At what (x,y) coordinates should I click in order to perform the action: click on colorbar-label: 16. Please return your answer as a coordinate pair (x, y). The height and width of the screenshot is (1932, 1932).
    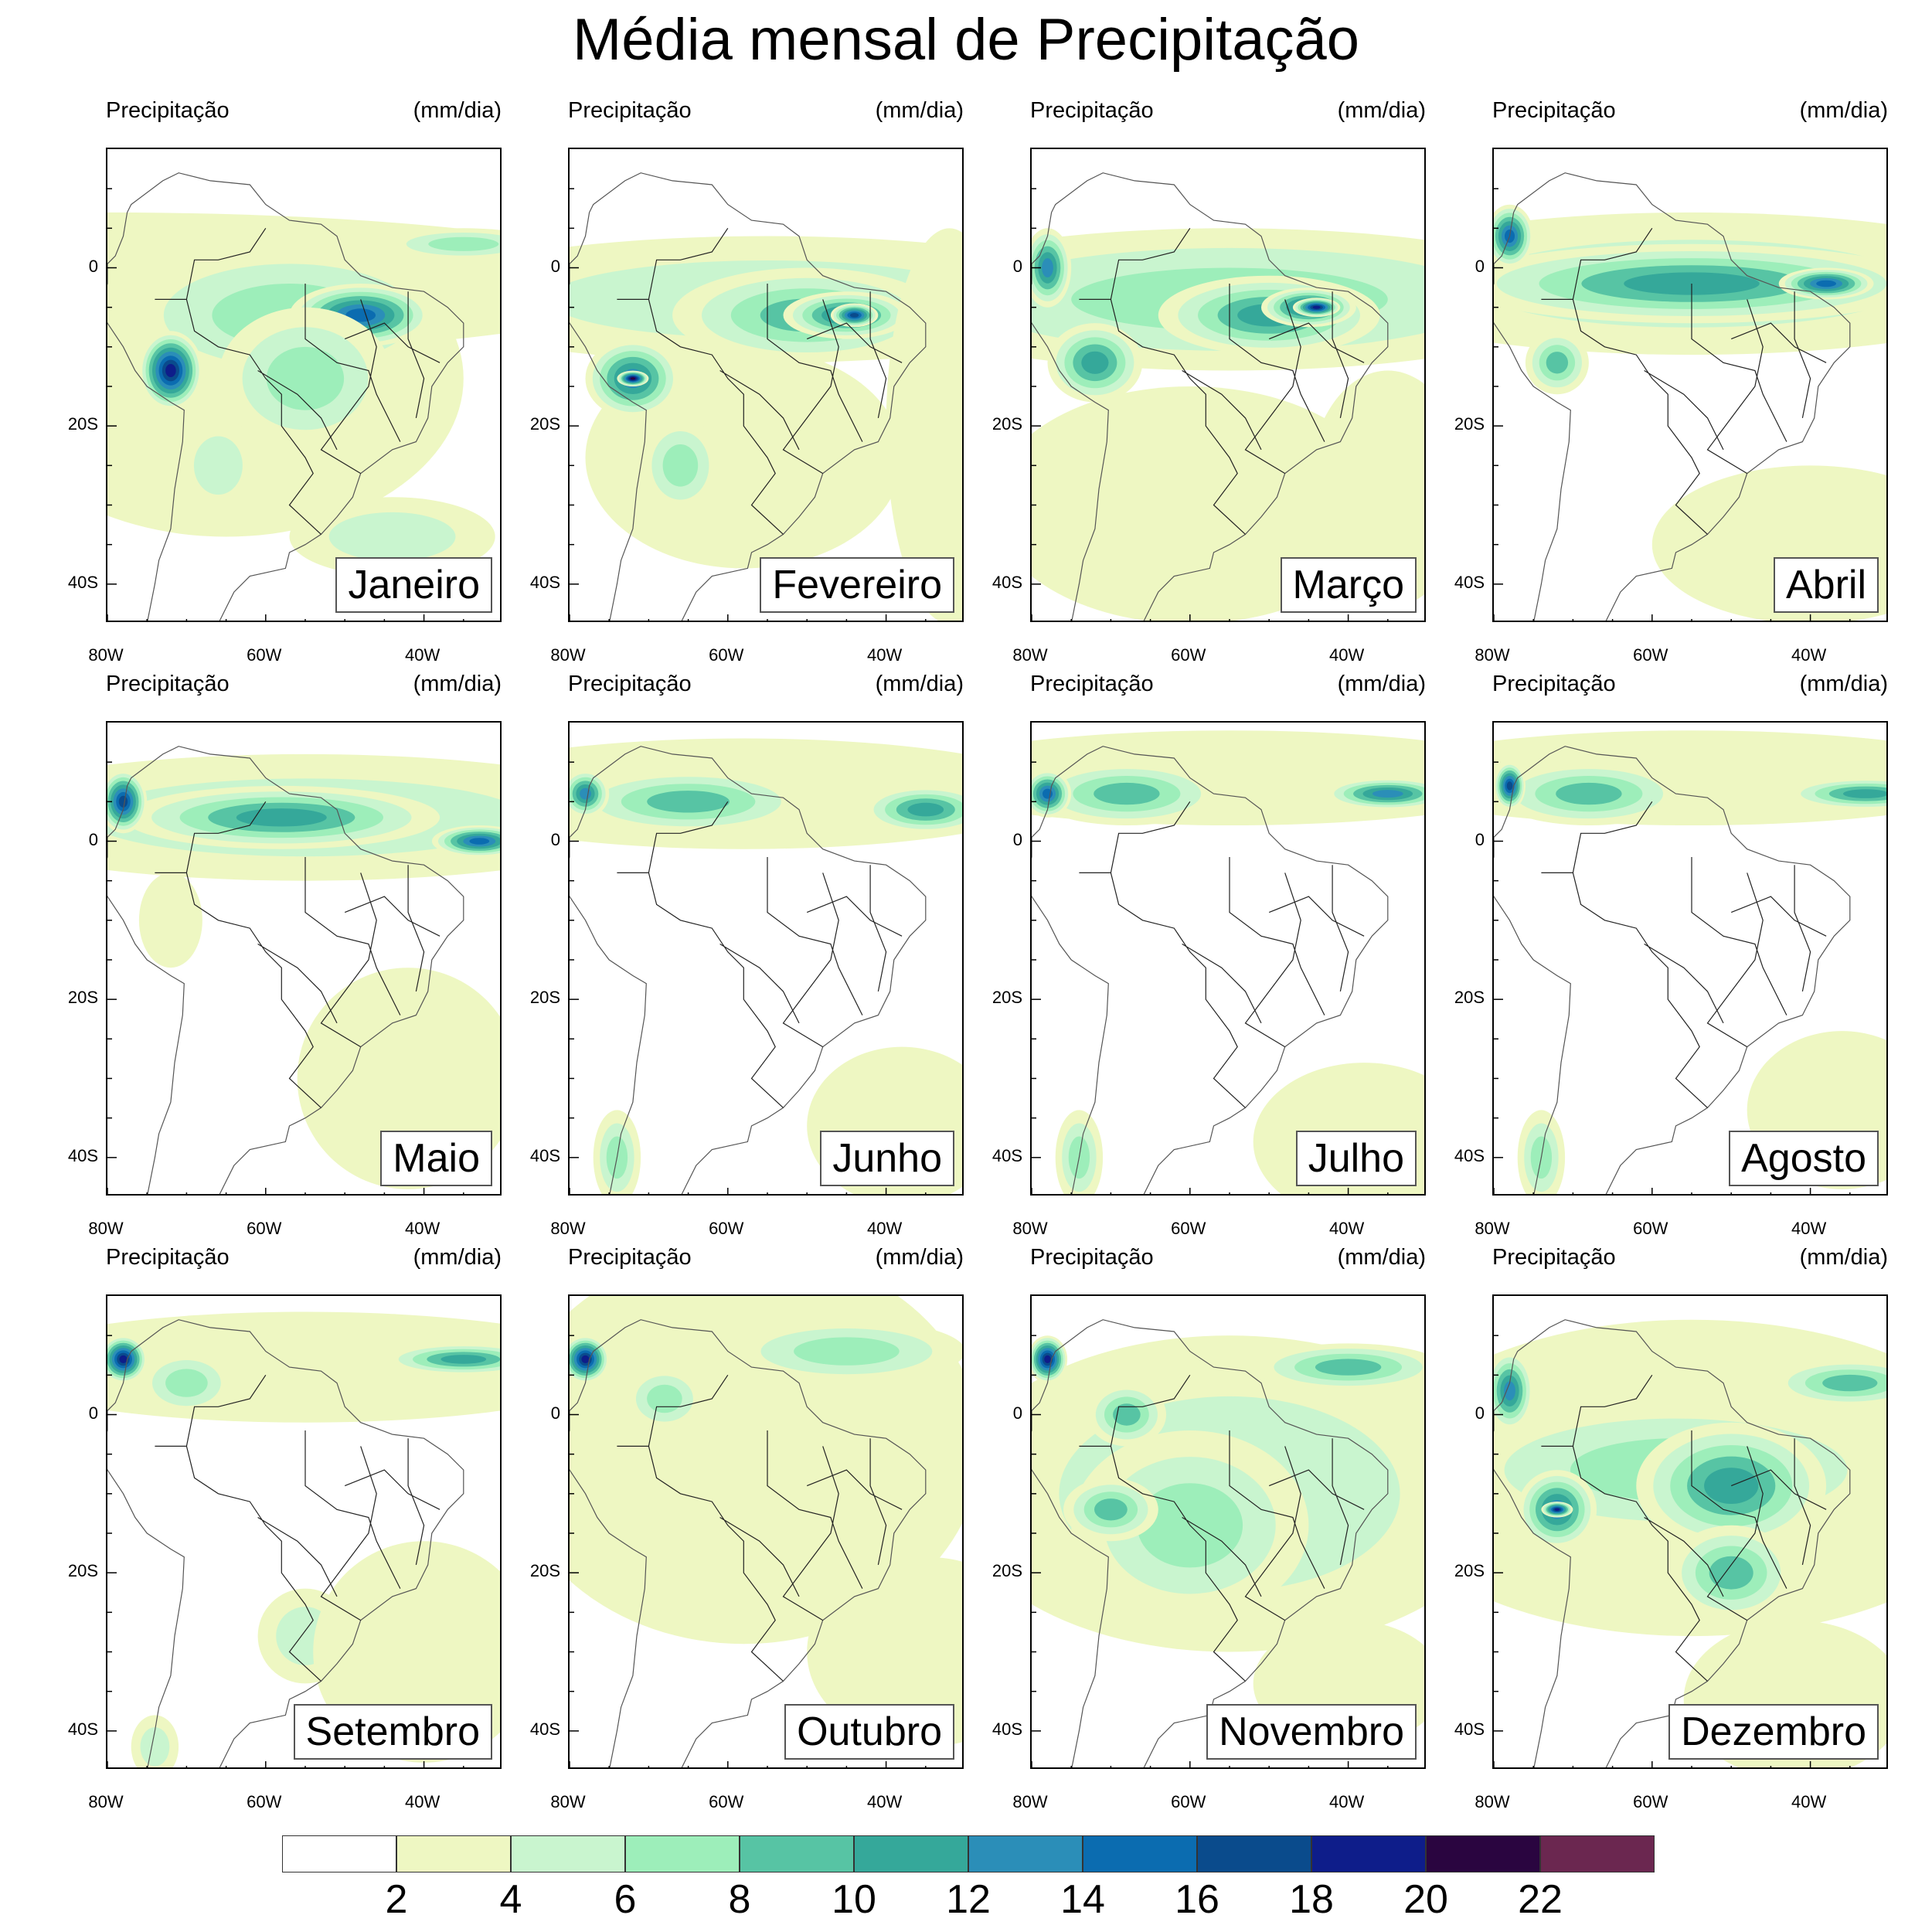
    Looking at the image, I should click on (1197, 1899).